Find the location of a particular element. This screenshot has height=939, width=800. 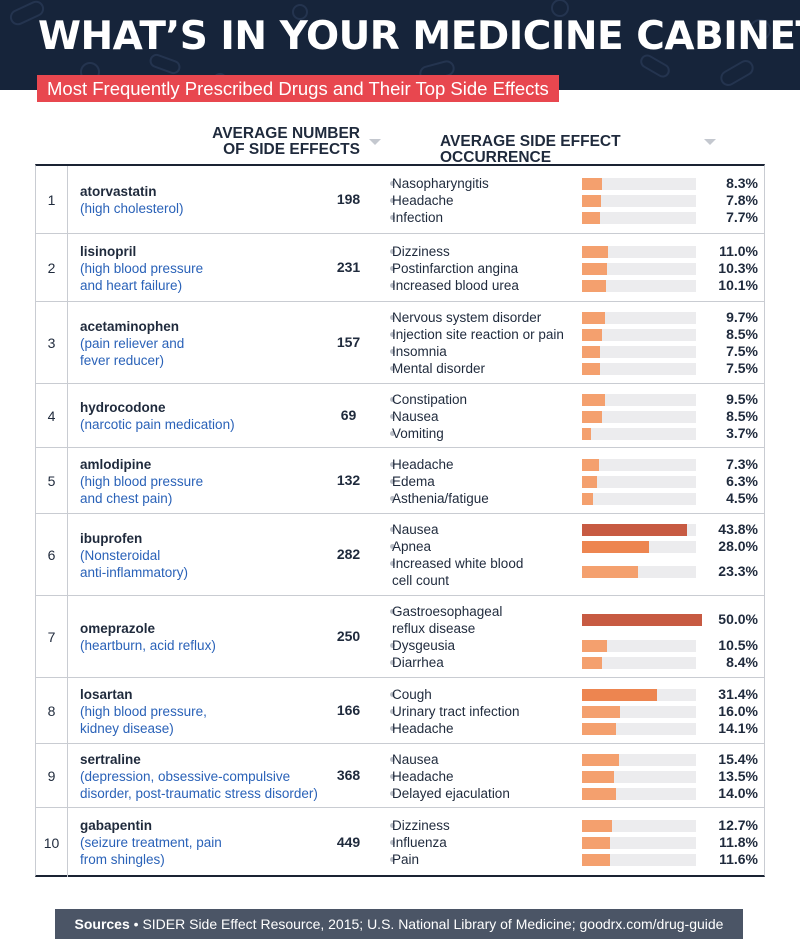

drug-use: (Nonsteroidal anti-inflammatory) is located at coordinates (134, 564).